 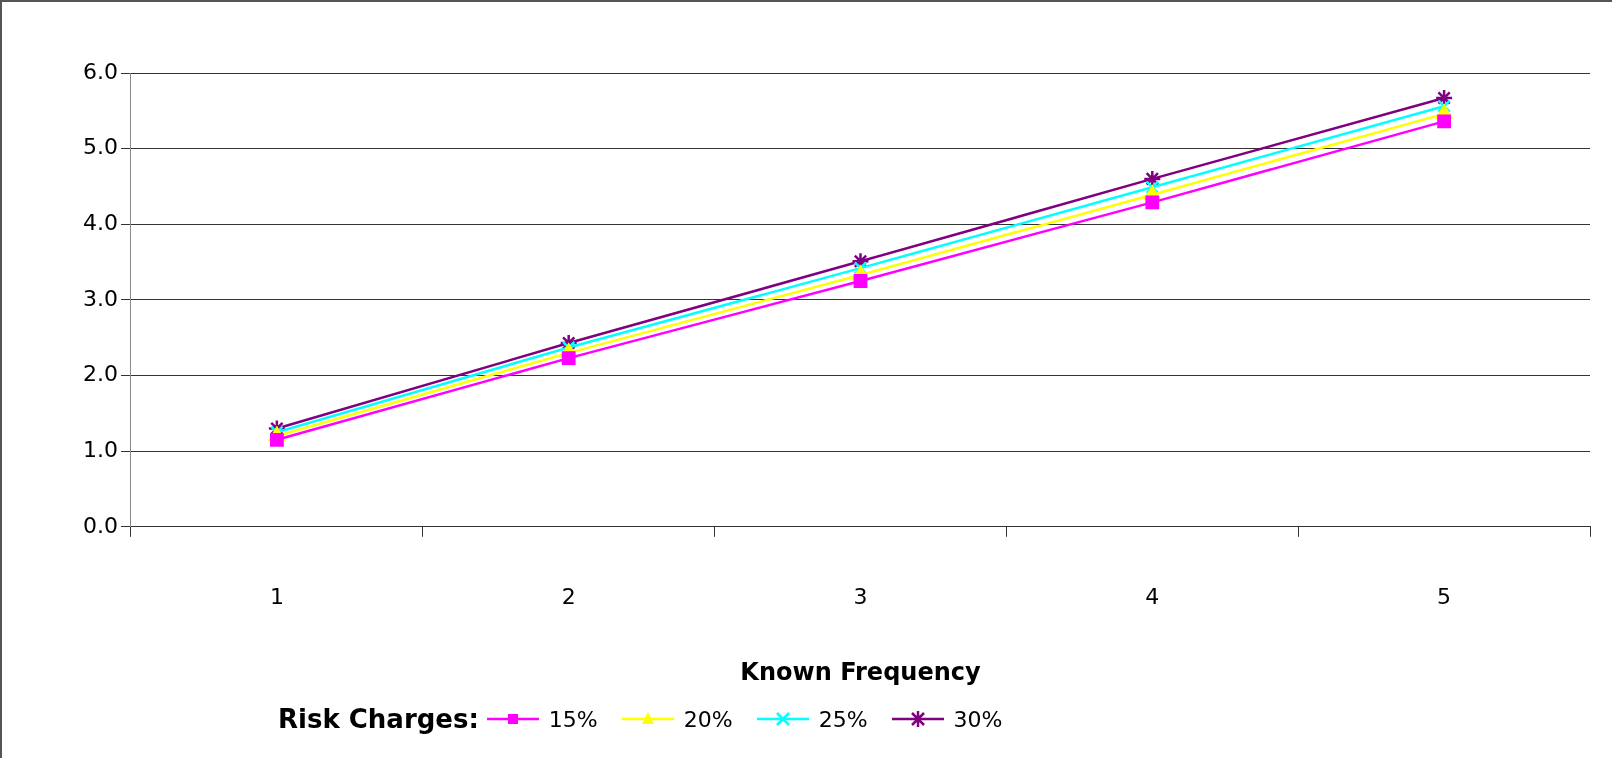 I want to click on legend-label: 25%, so click(x=843, y=719).